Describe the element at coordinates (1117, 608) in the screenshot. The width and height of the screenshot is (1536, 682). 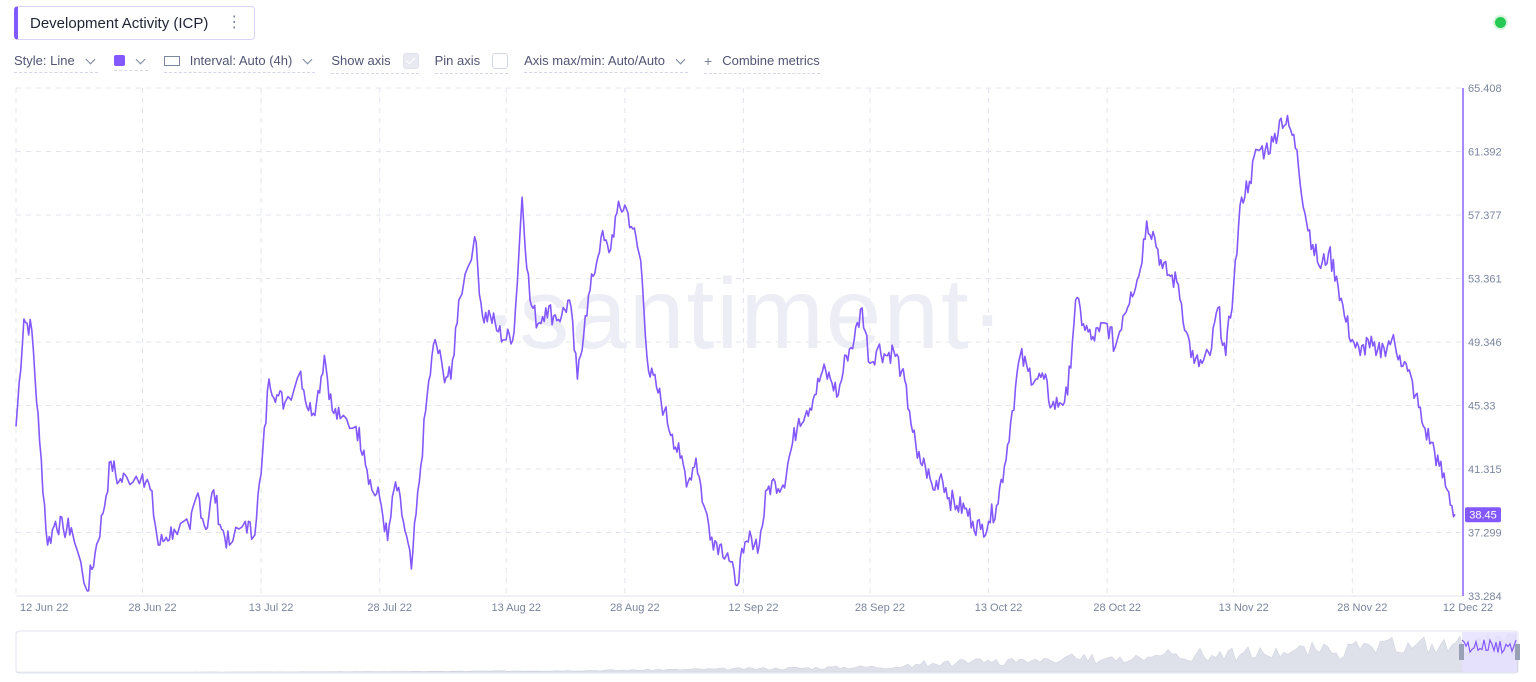
I see `x-tick-label: 28 Oct 22` at that location.